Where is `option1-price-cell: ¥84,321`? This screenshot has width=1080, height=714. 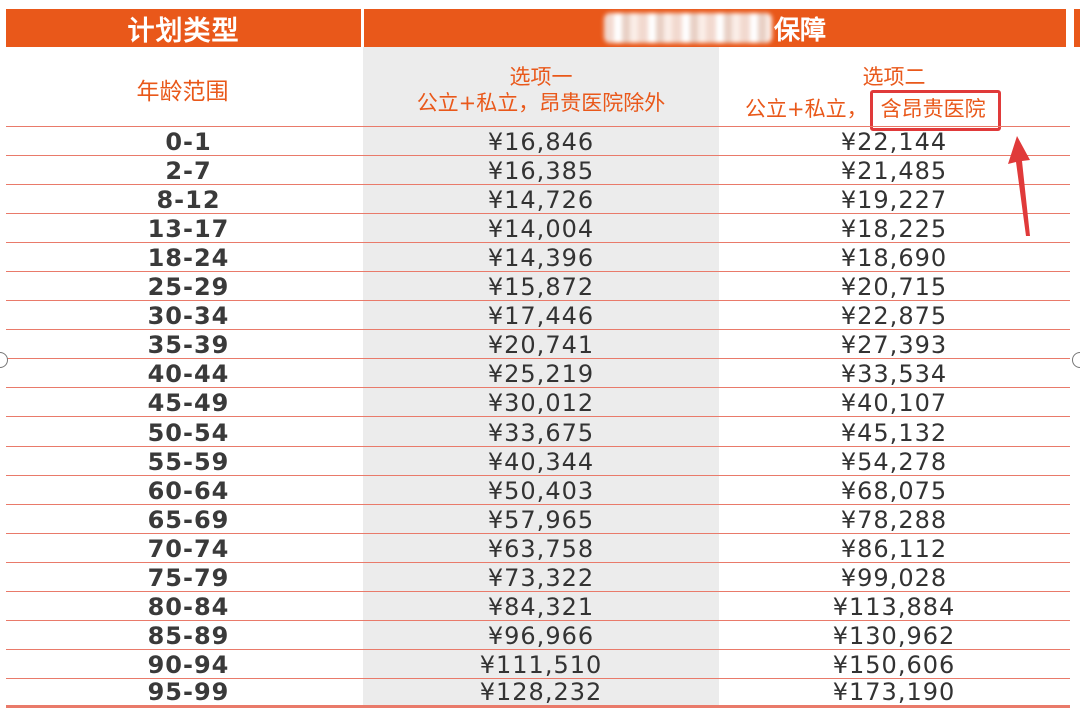 option1-price-cell: ¥84,321 is located at coordinates (541, 606).